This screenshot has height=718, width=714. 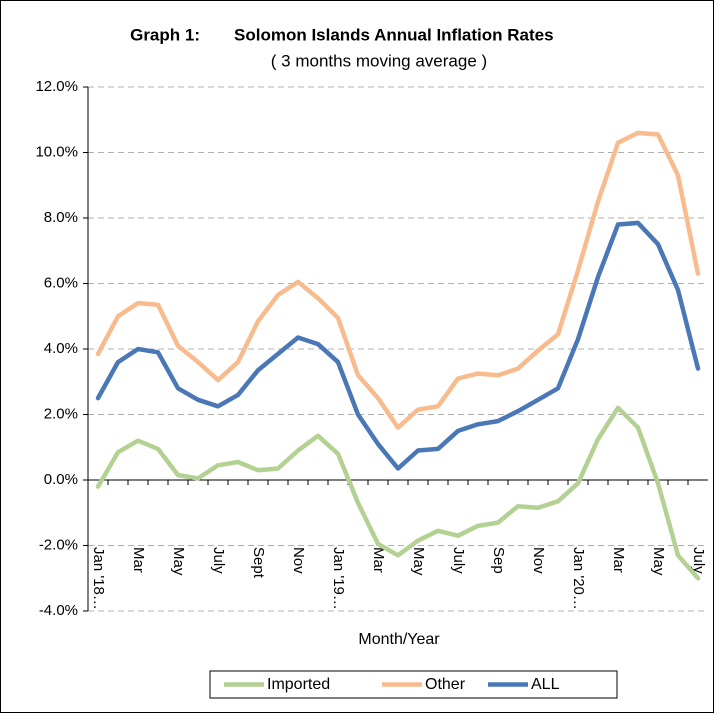 I want to click on x-axis-label: Month/Year, so click(x=399, y=639).